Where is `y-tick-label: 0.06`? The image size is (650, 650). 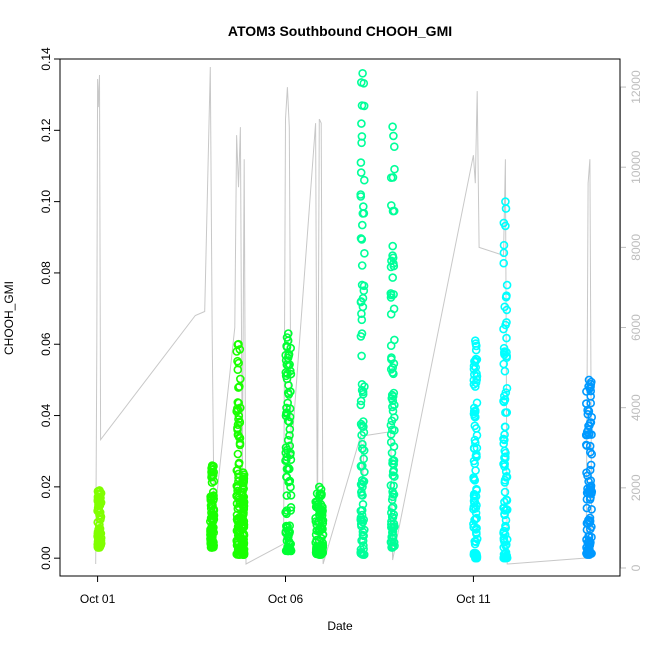
y-tick-label: 0.06 is located at coordinates (46, 344).